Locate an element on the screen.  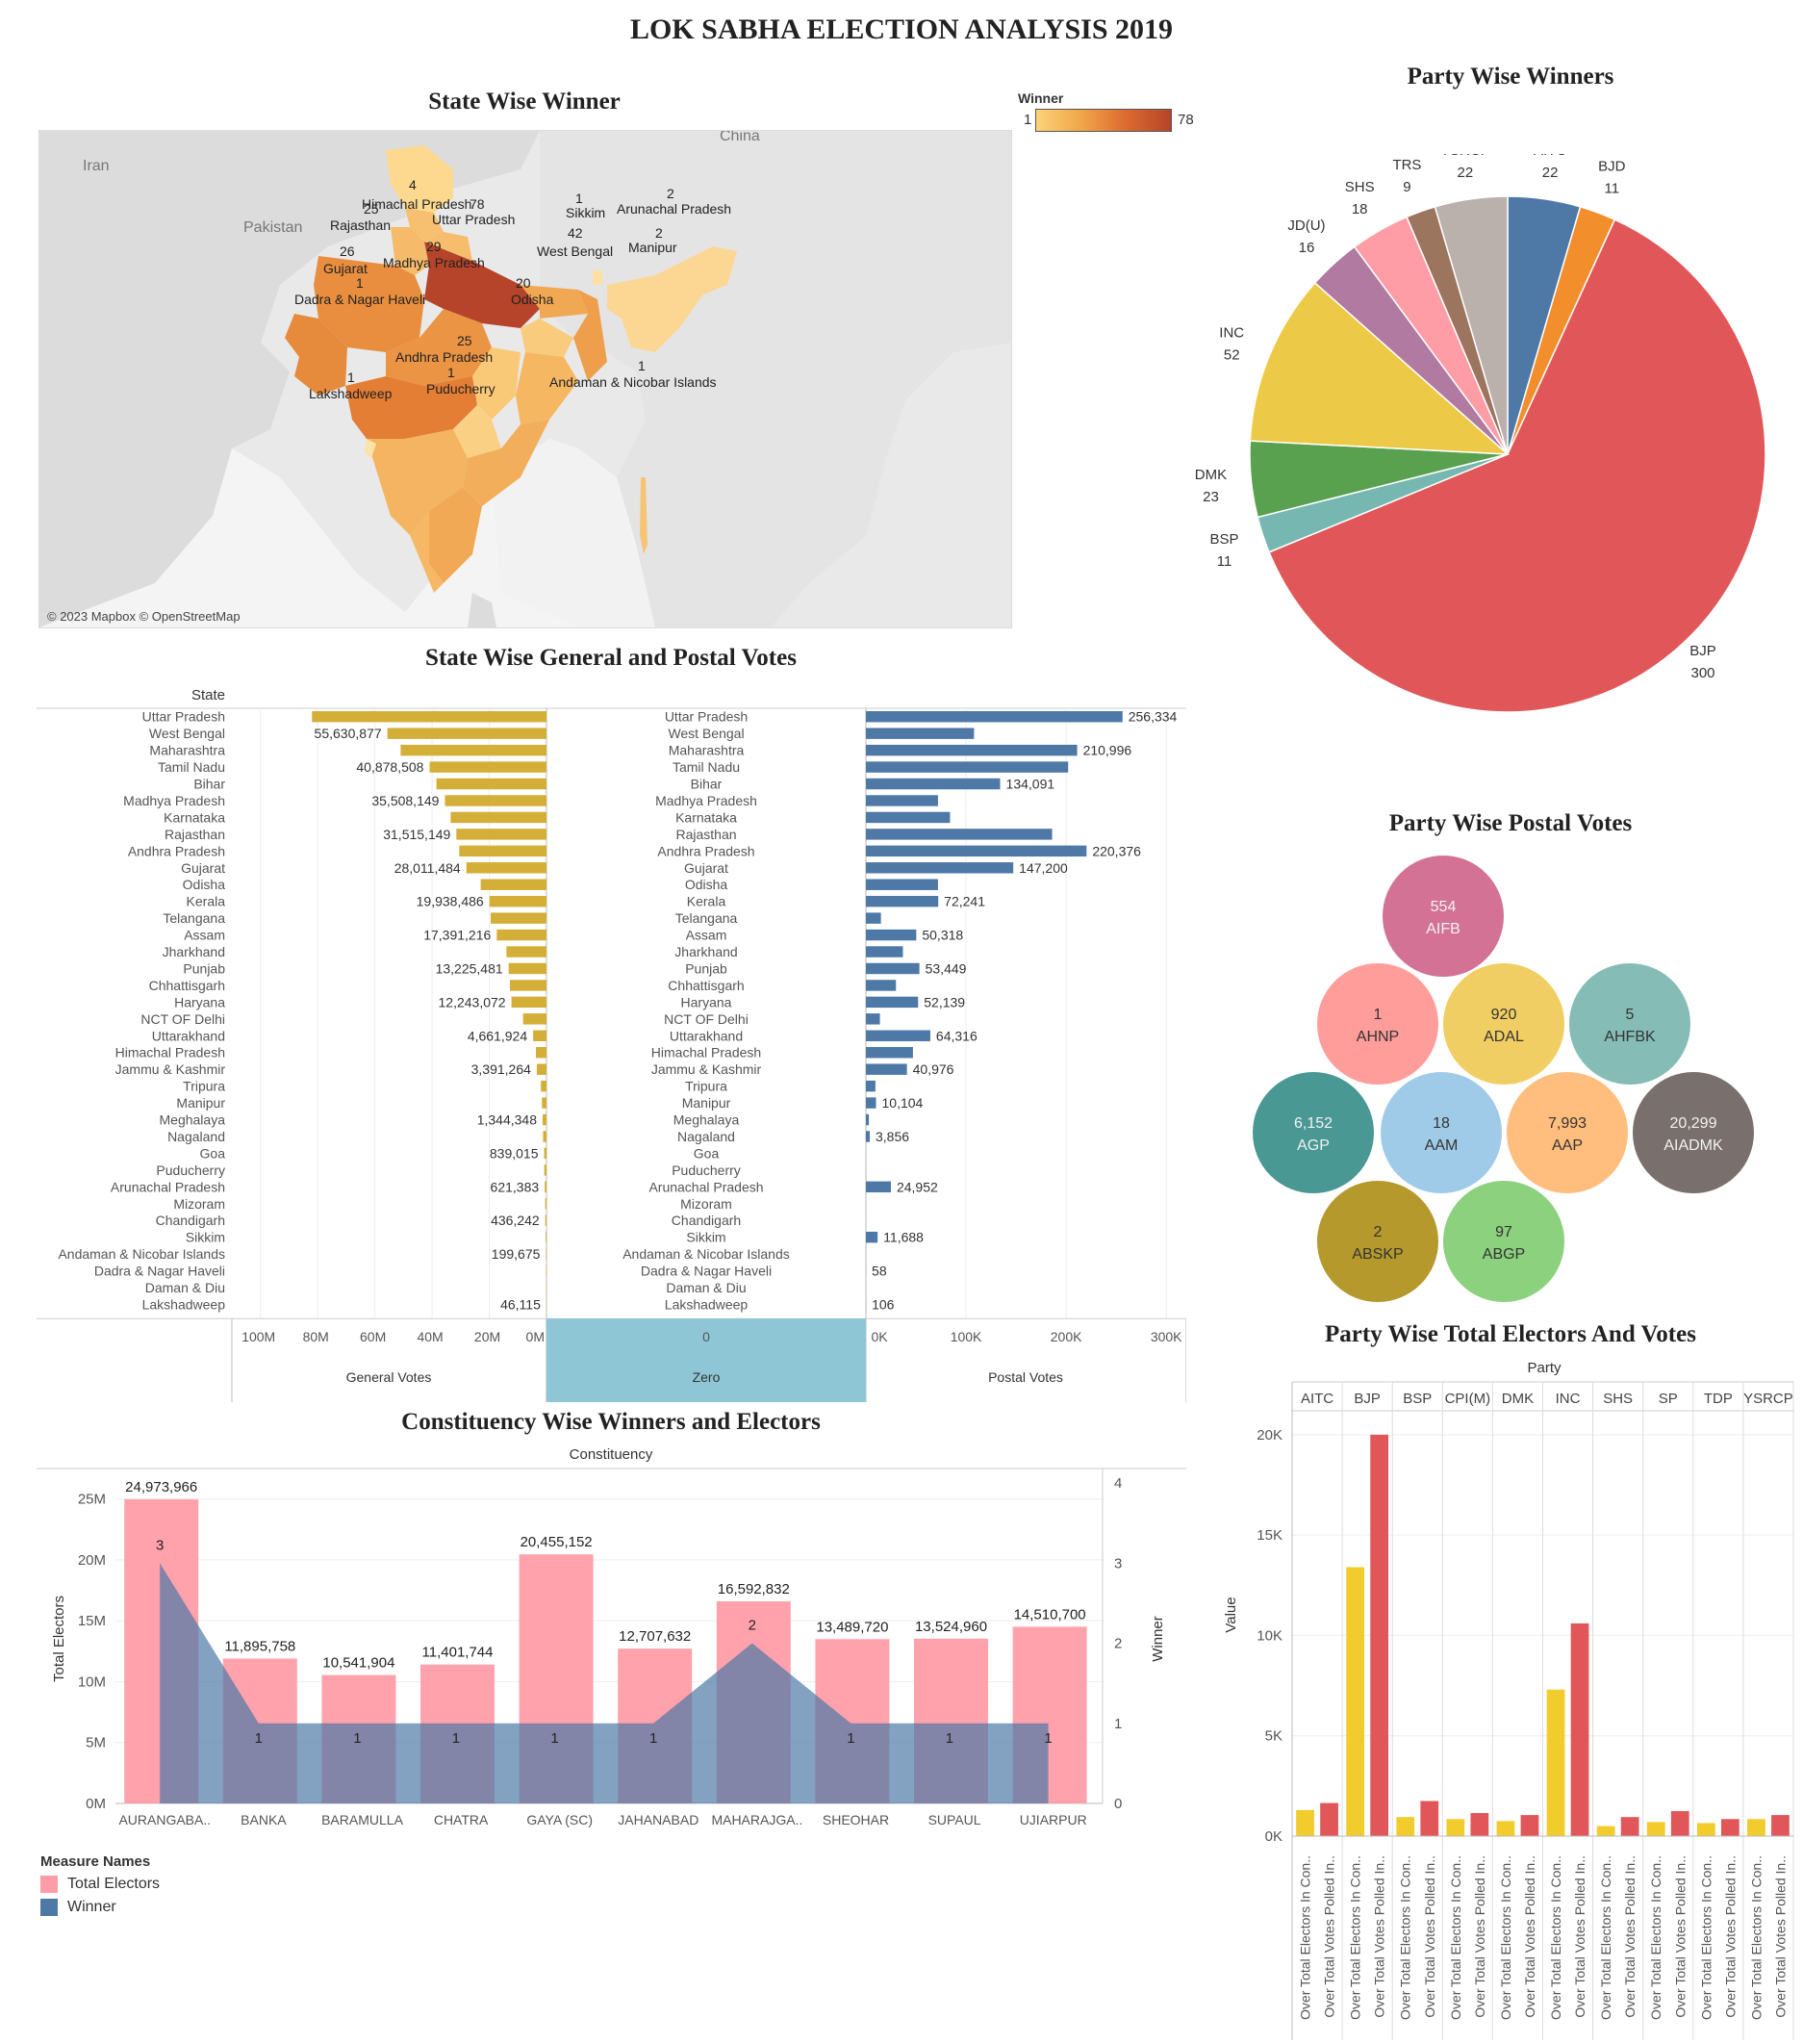
state-ap is located at coordinates (506, 463).